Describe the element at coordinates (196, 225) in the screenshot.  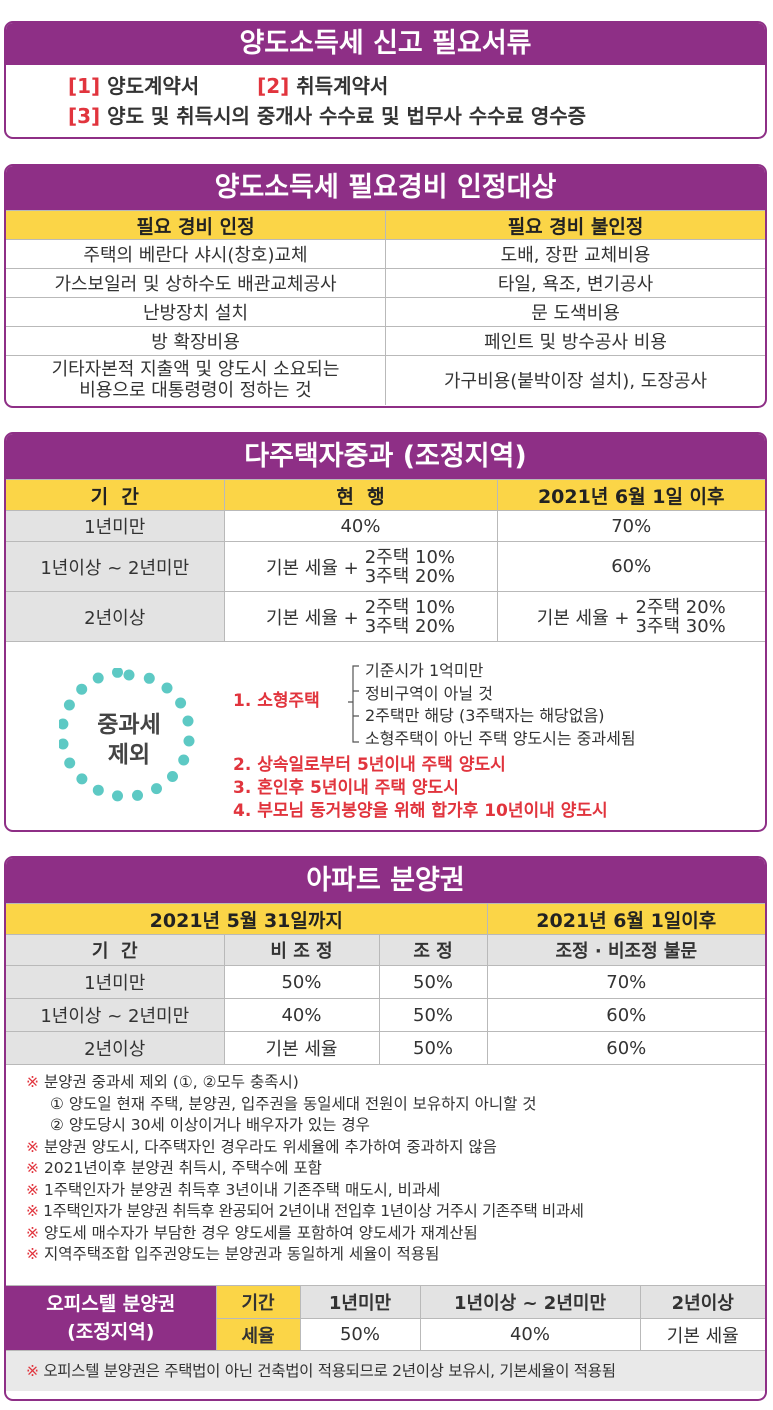
I see `col-header-recognized: 필요 경비 인정` at that location.